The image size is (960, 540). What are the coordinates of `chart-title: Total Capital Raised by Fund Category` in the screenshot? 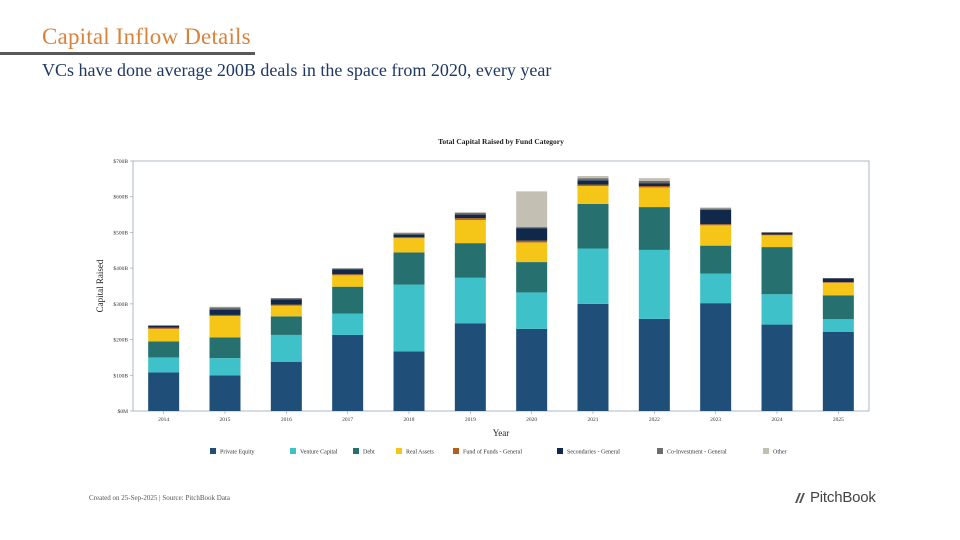 It's located at (501, 141).